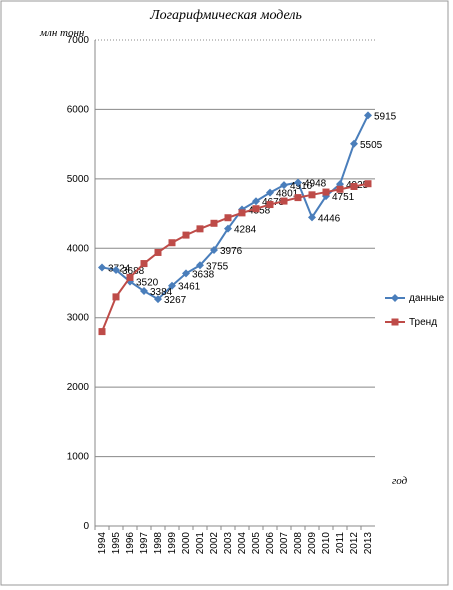  I want to click on x-tick-label: 1998, so click(158, 543).